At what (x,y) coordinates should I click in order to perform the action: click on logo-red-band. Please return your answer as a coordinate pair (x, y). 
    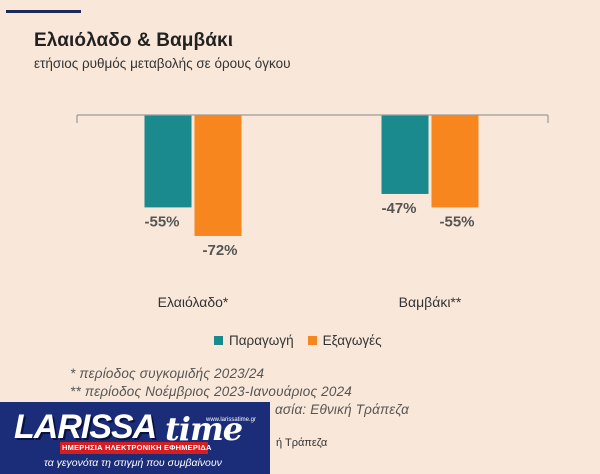
    Looking at the image, I should click on (134, 448).